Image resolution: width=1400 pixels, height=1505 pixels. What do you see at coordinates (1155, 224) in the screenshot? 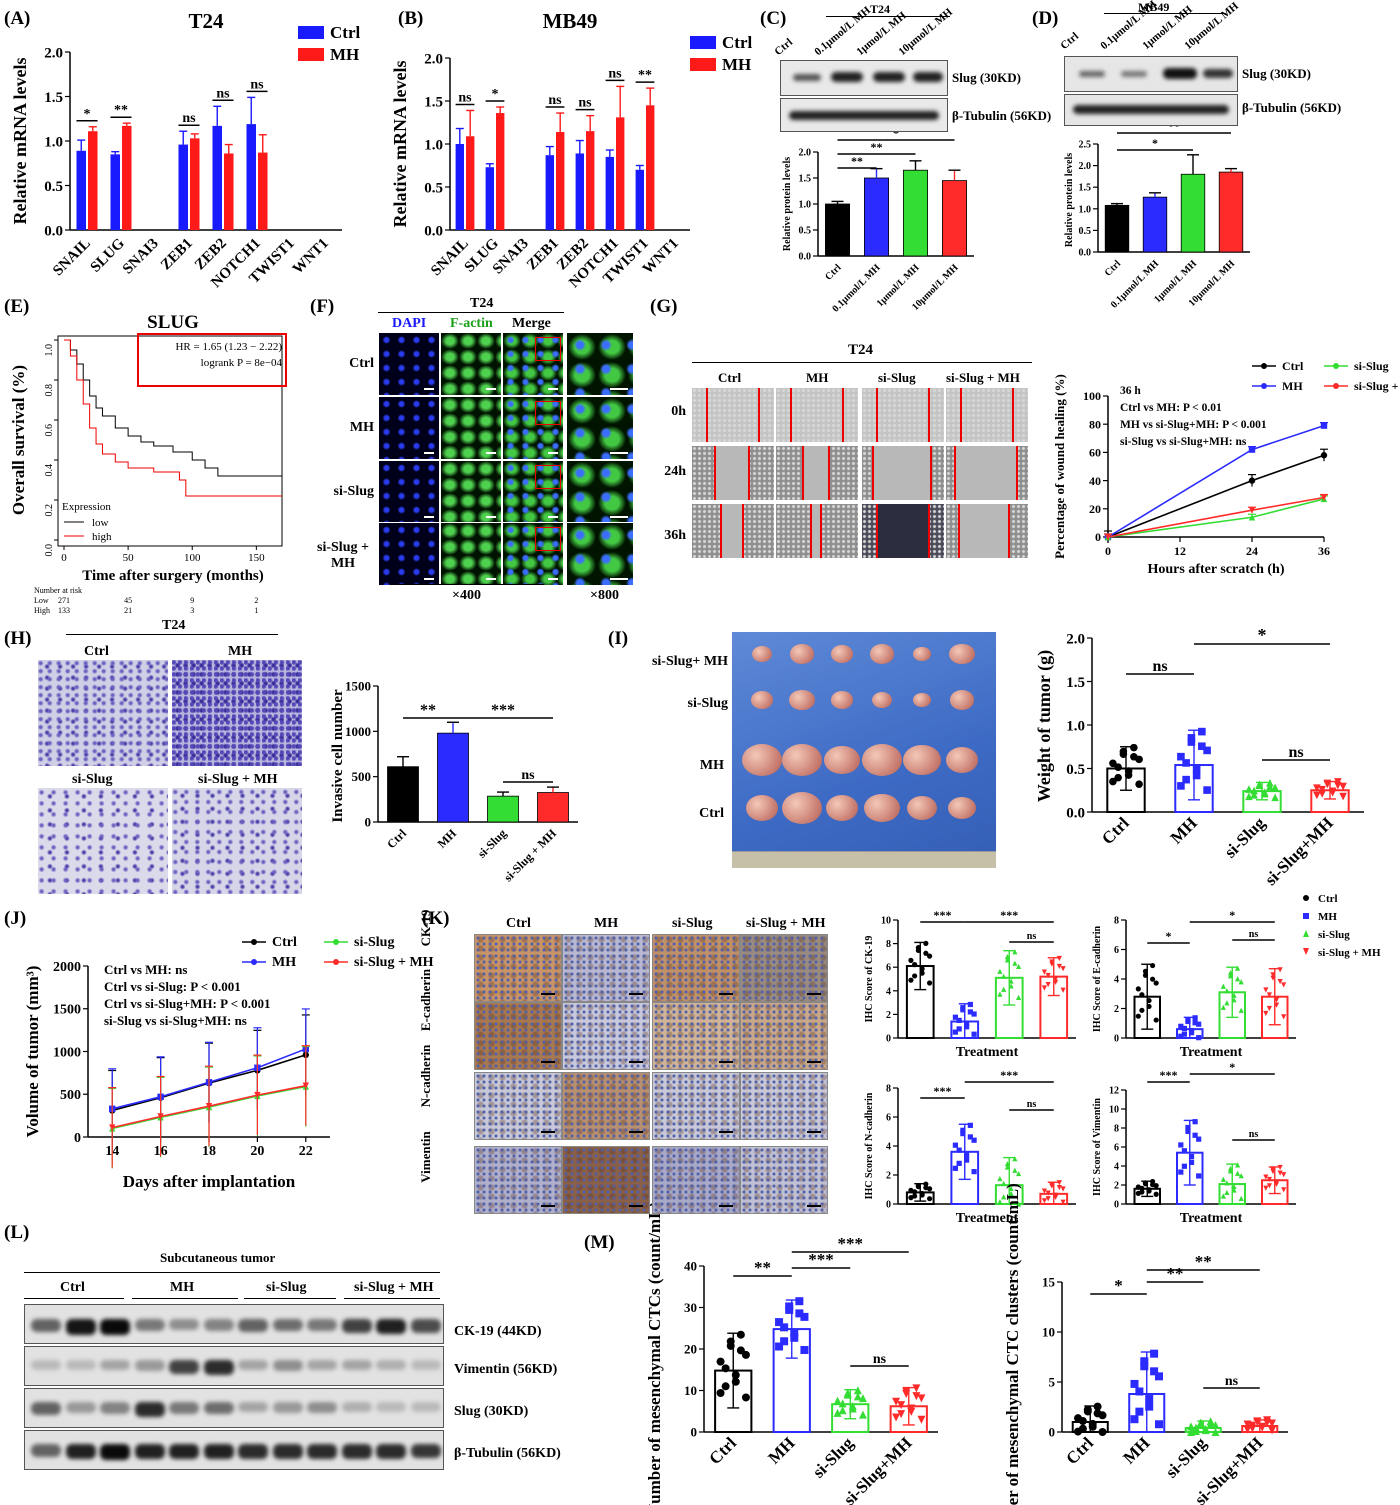
I see `panel-D-bar` at bounding box center [1155, 224].